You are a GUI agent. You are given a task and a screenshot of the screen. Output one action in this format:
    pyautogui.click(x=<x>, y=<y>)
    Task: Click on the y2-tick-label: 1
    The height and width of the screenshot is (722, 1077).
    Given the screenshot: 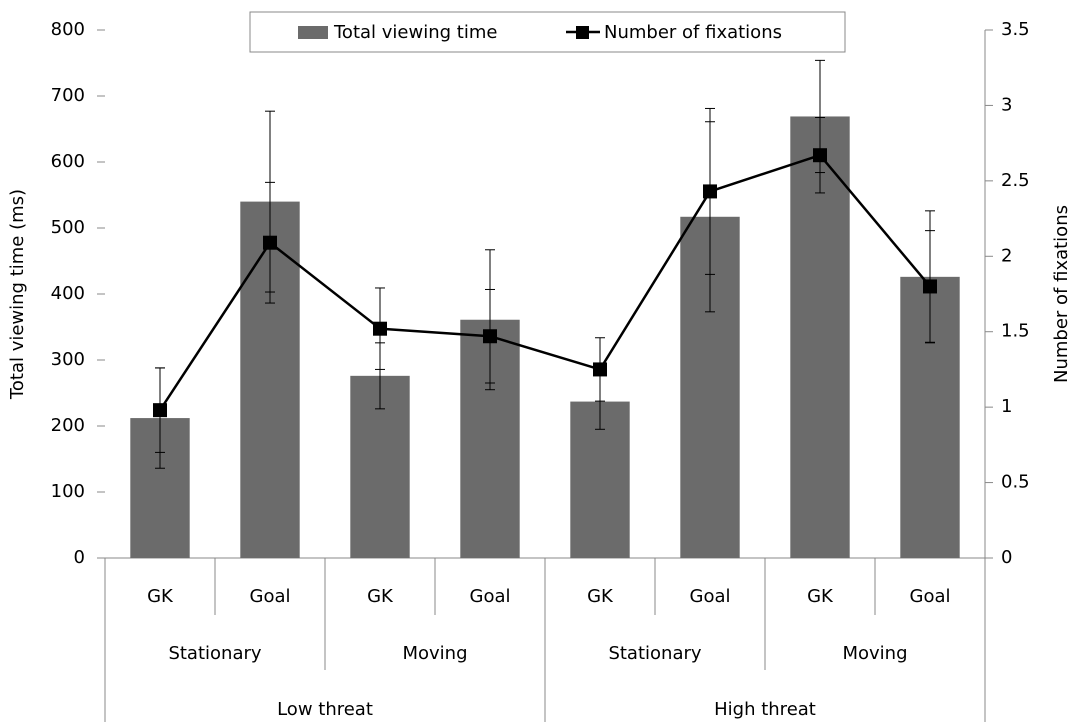 What is the action you would take?
    pyautogui.click(x=1006, y=406)
    